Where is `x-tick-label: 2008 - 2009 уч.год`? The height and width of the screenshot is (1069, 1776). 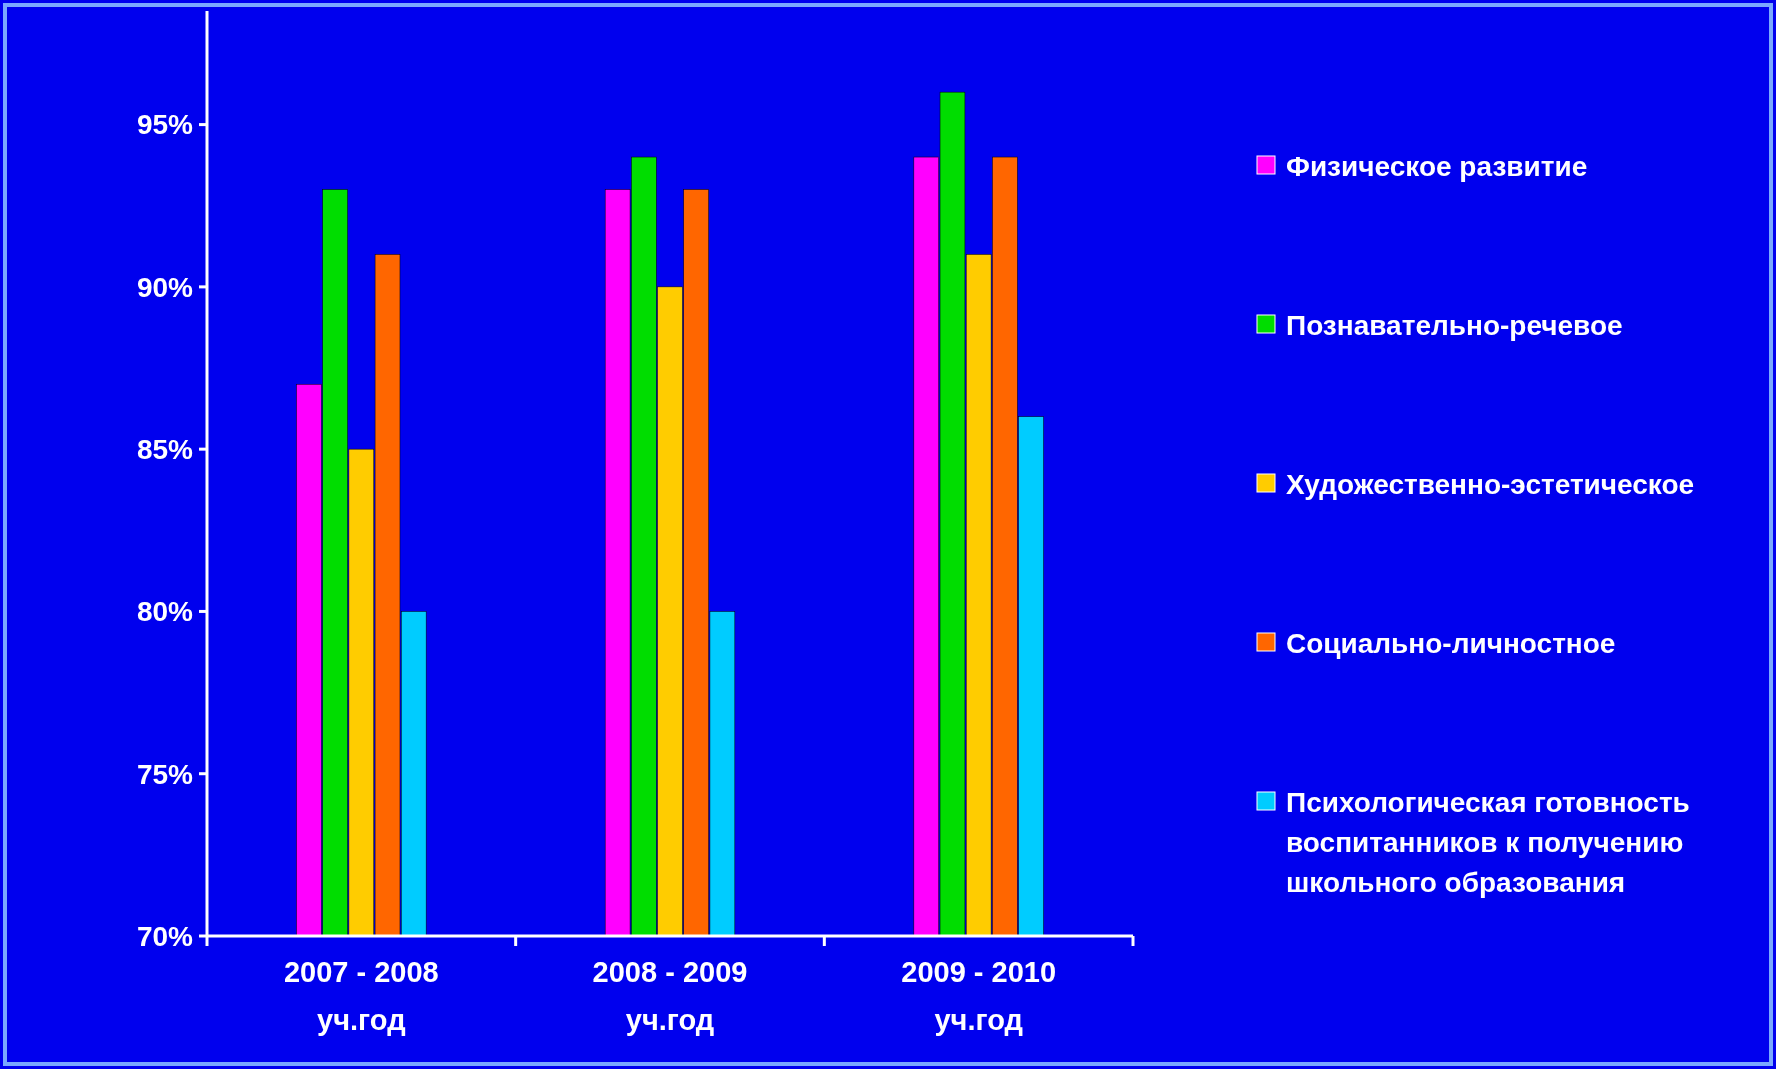
x-tick-label: 2008 - 2009 уч.год is located at coordinates (670, 996).